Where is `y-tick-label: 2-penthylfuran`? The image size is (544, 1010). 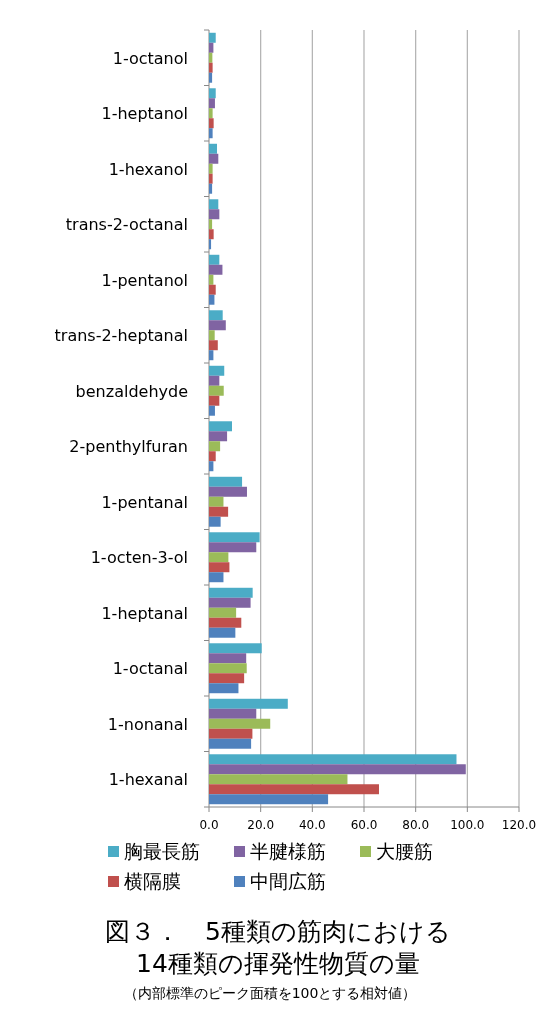 y-tick-label: 2-penthylfuran is located at coordinates (128, 447).